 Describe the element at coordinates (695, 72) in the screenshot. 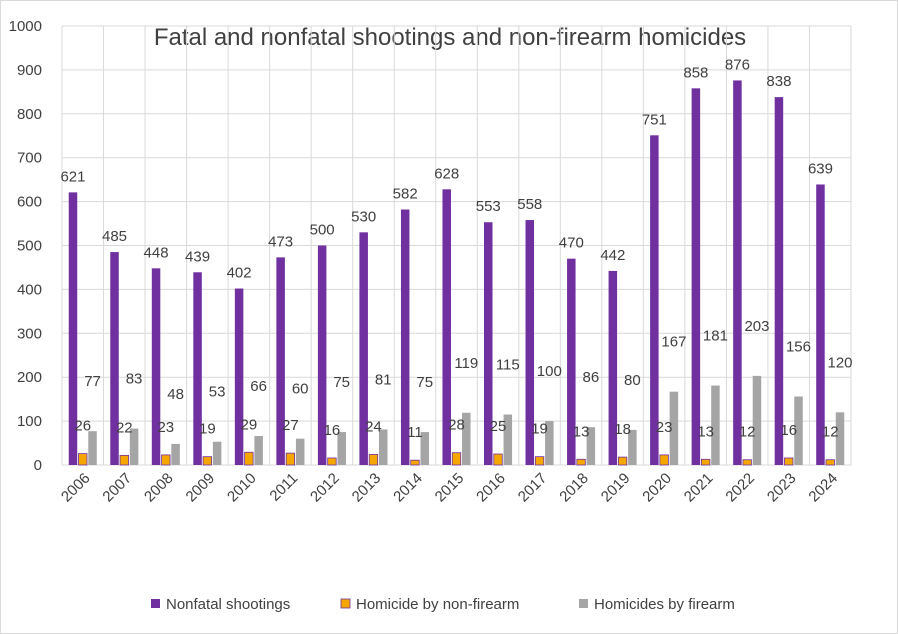

I see `data-label: 858` at that location.